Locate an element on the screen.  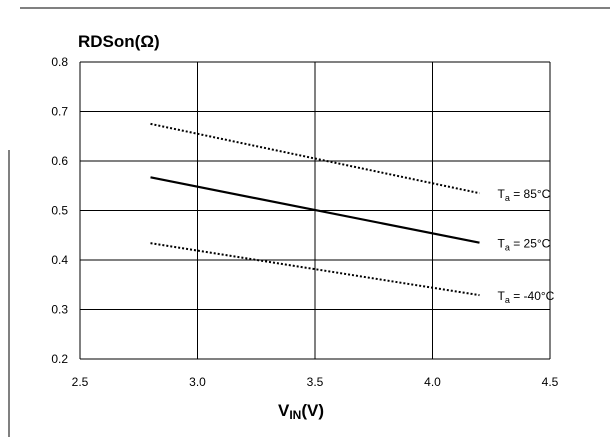
series-label-2: Ta = -40°C is located at coordinates (526, 297).